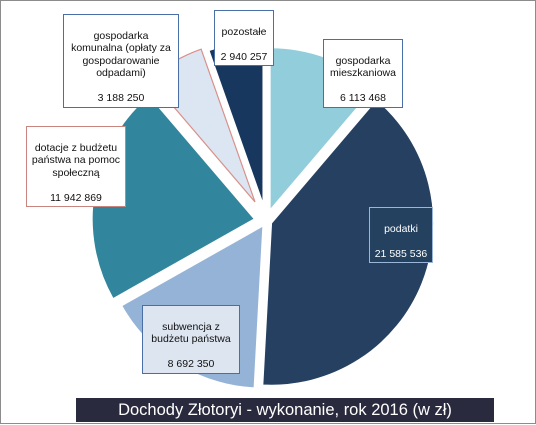 The image size is (536, 425). Describe the element at coordinates (191, 333) in the screenshot. I see `category-label: subwencja z budżetu państwa` at that location.